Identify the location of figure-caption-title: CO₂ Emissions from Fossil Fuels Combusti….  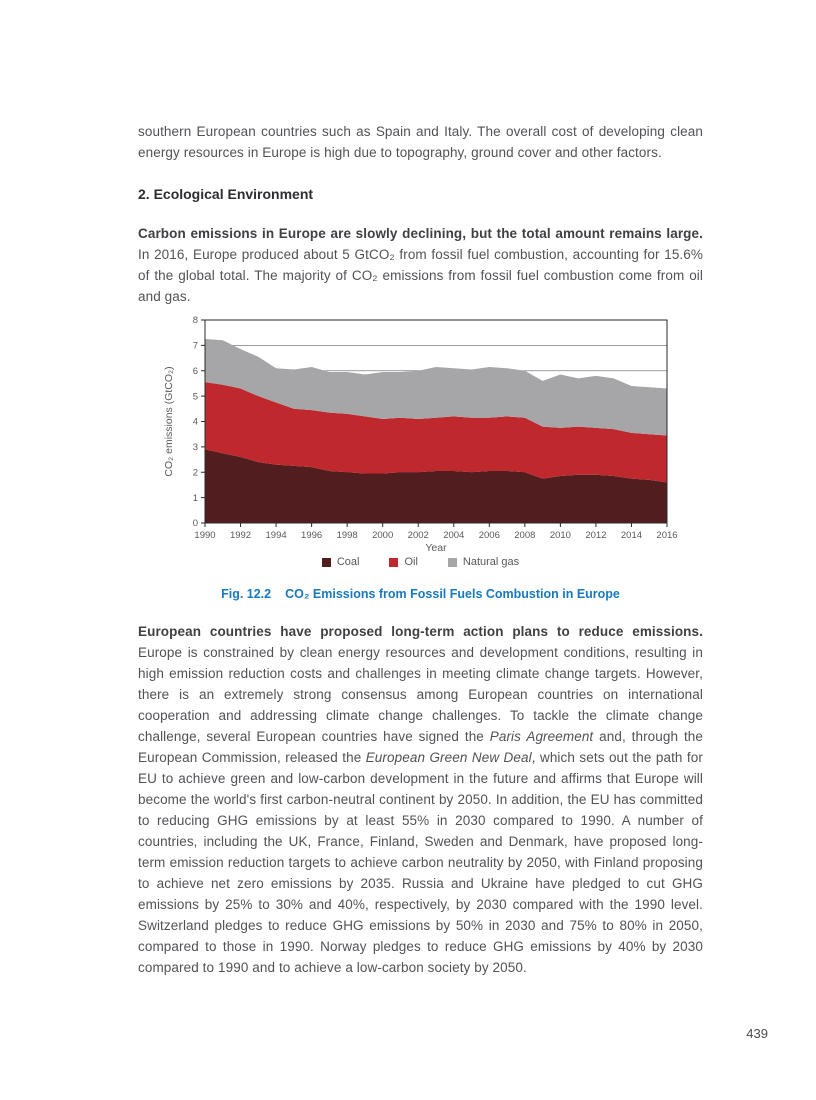
(452, 594).